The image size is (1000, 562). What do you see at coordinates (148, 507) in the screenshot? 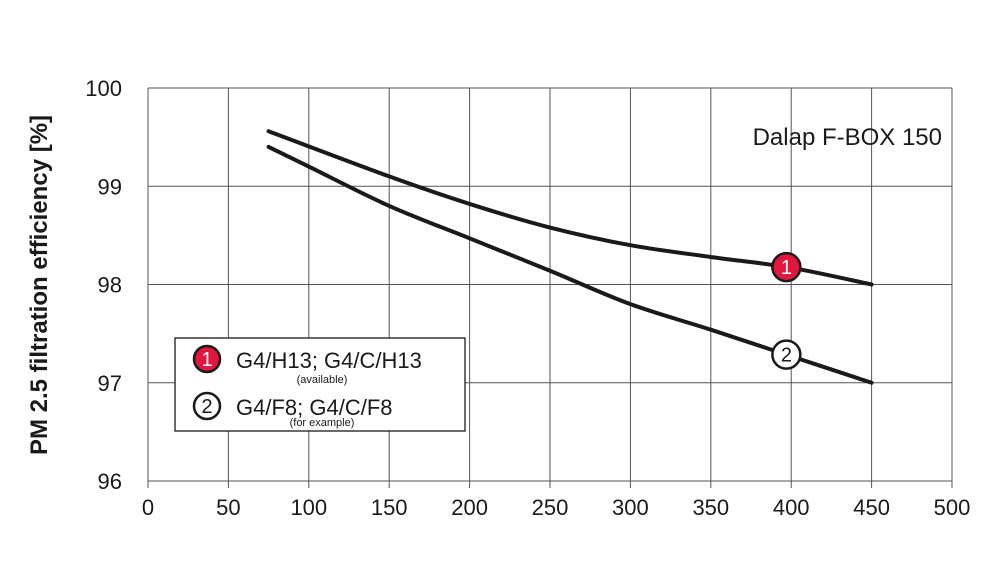
I see `x-tick-label: 0` at bounding box center [148, 507].